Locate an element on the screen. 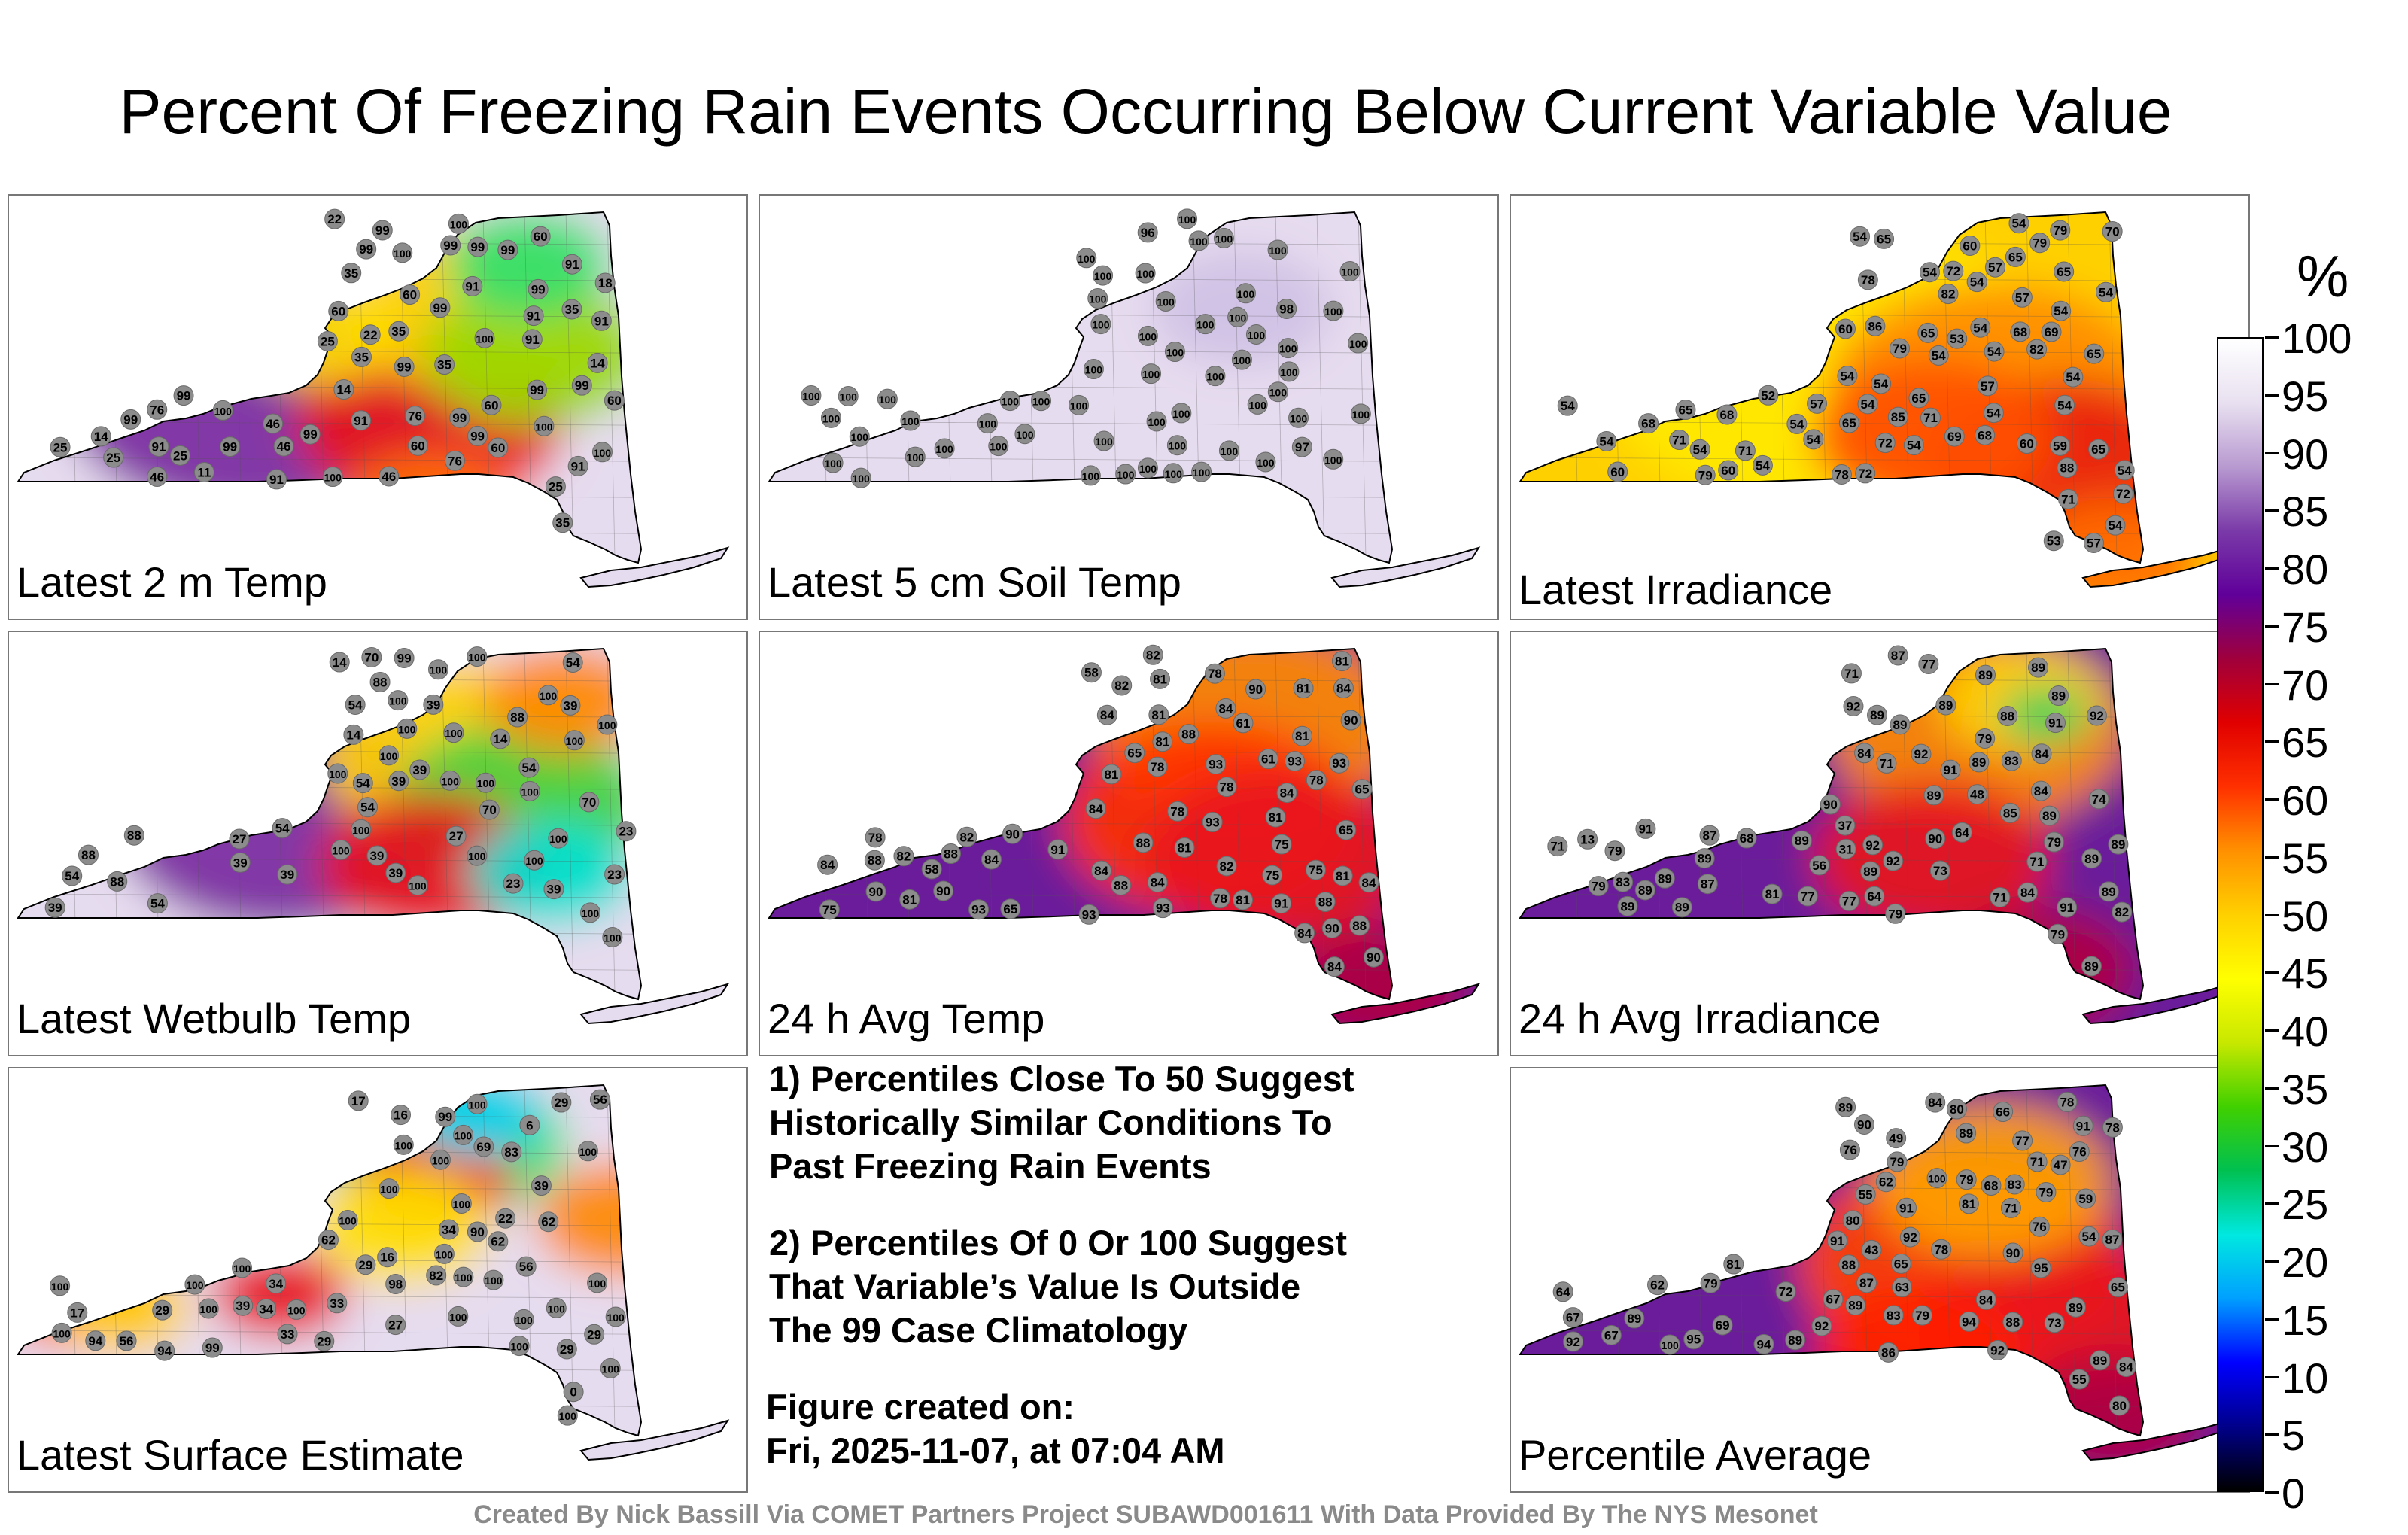 This screenshot has height=1535, width=2408. station-marker: 39 is located at coordinates (398, 781).